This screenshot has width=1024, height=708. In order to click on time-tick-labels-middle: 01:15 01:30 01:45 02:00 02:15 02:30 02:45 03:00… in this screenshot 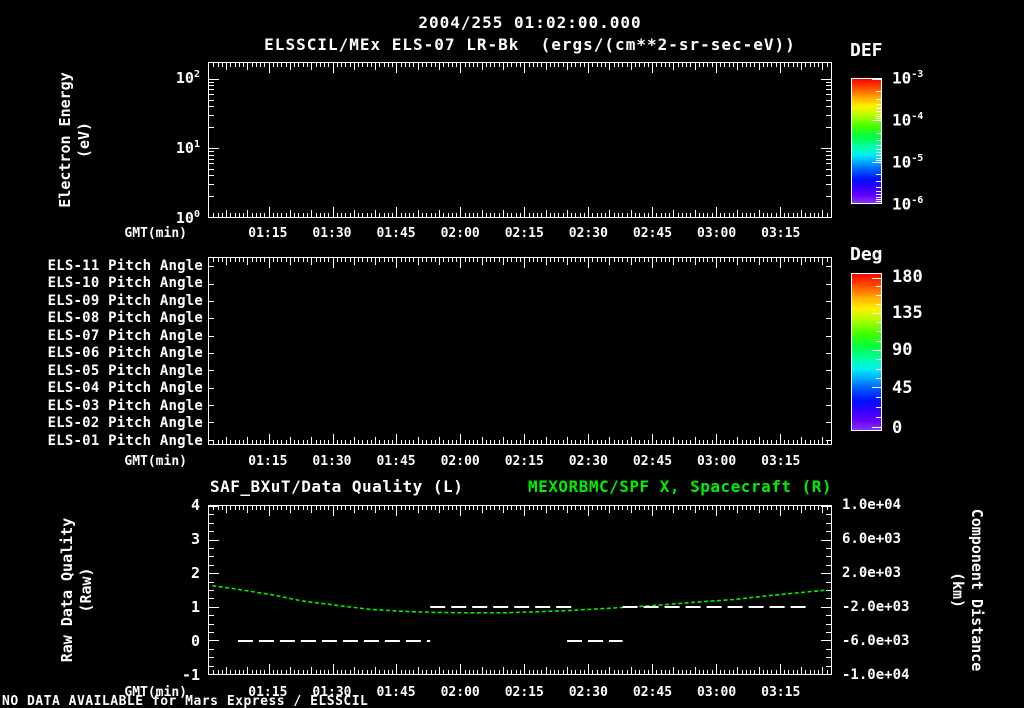, I will do `click(520, 462)`.